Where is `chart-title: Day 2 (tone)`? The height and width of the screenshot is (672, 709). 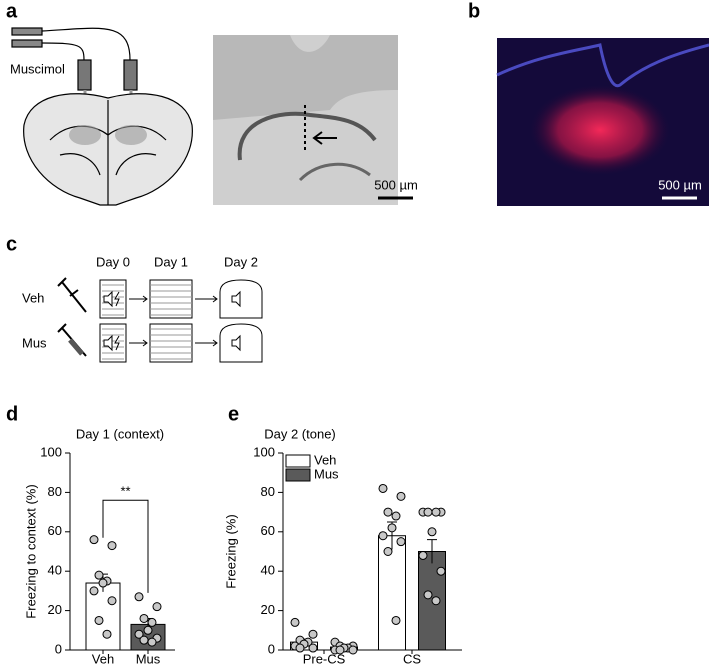
chart-title: Day 2 (tone) is located at coordinates (300, 433).